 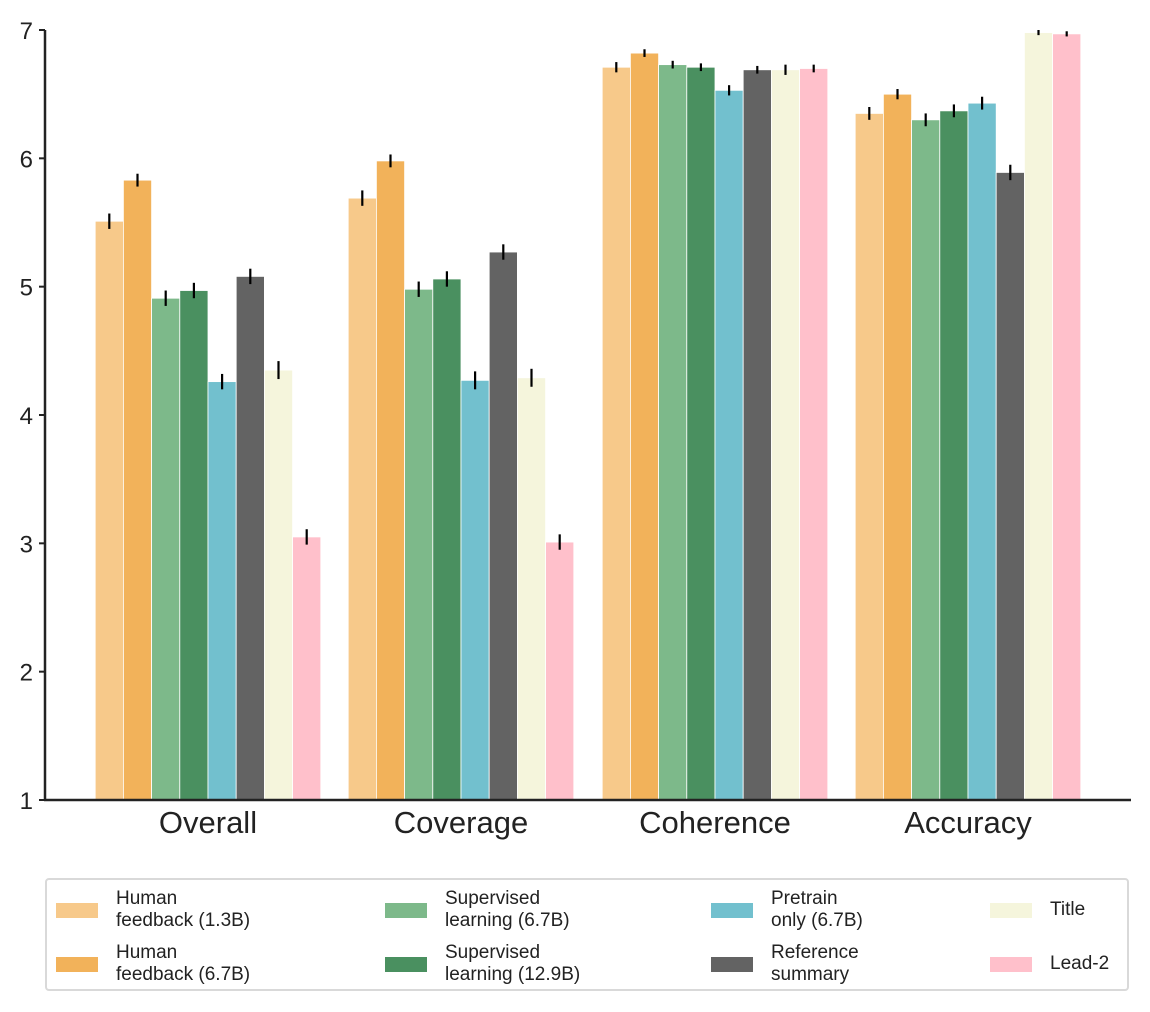 I want to click on legend-entry: Pretrain only (6.7B), so click(x=787, y=910).